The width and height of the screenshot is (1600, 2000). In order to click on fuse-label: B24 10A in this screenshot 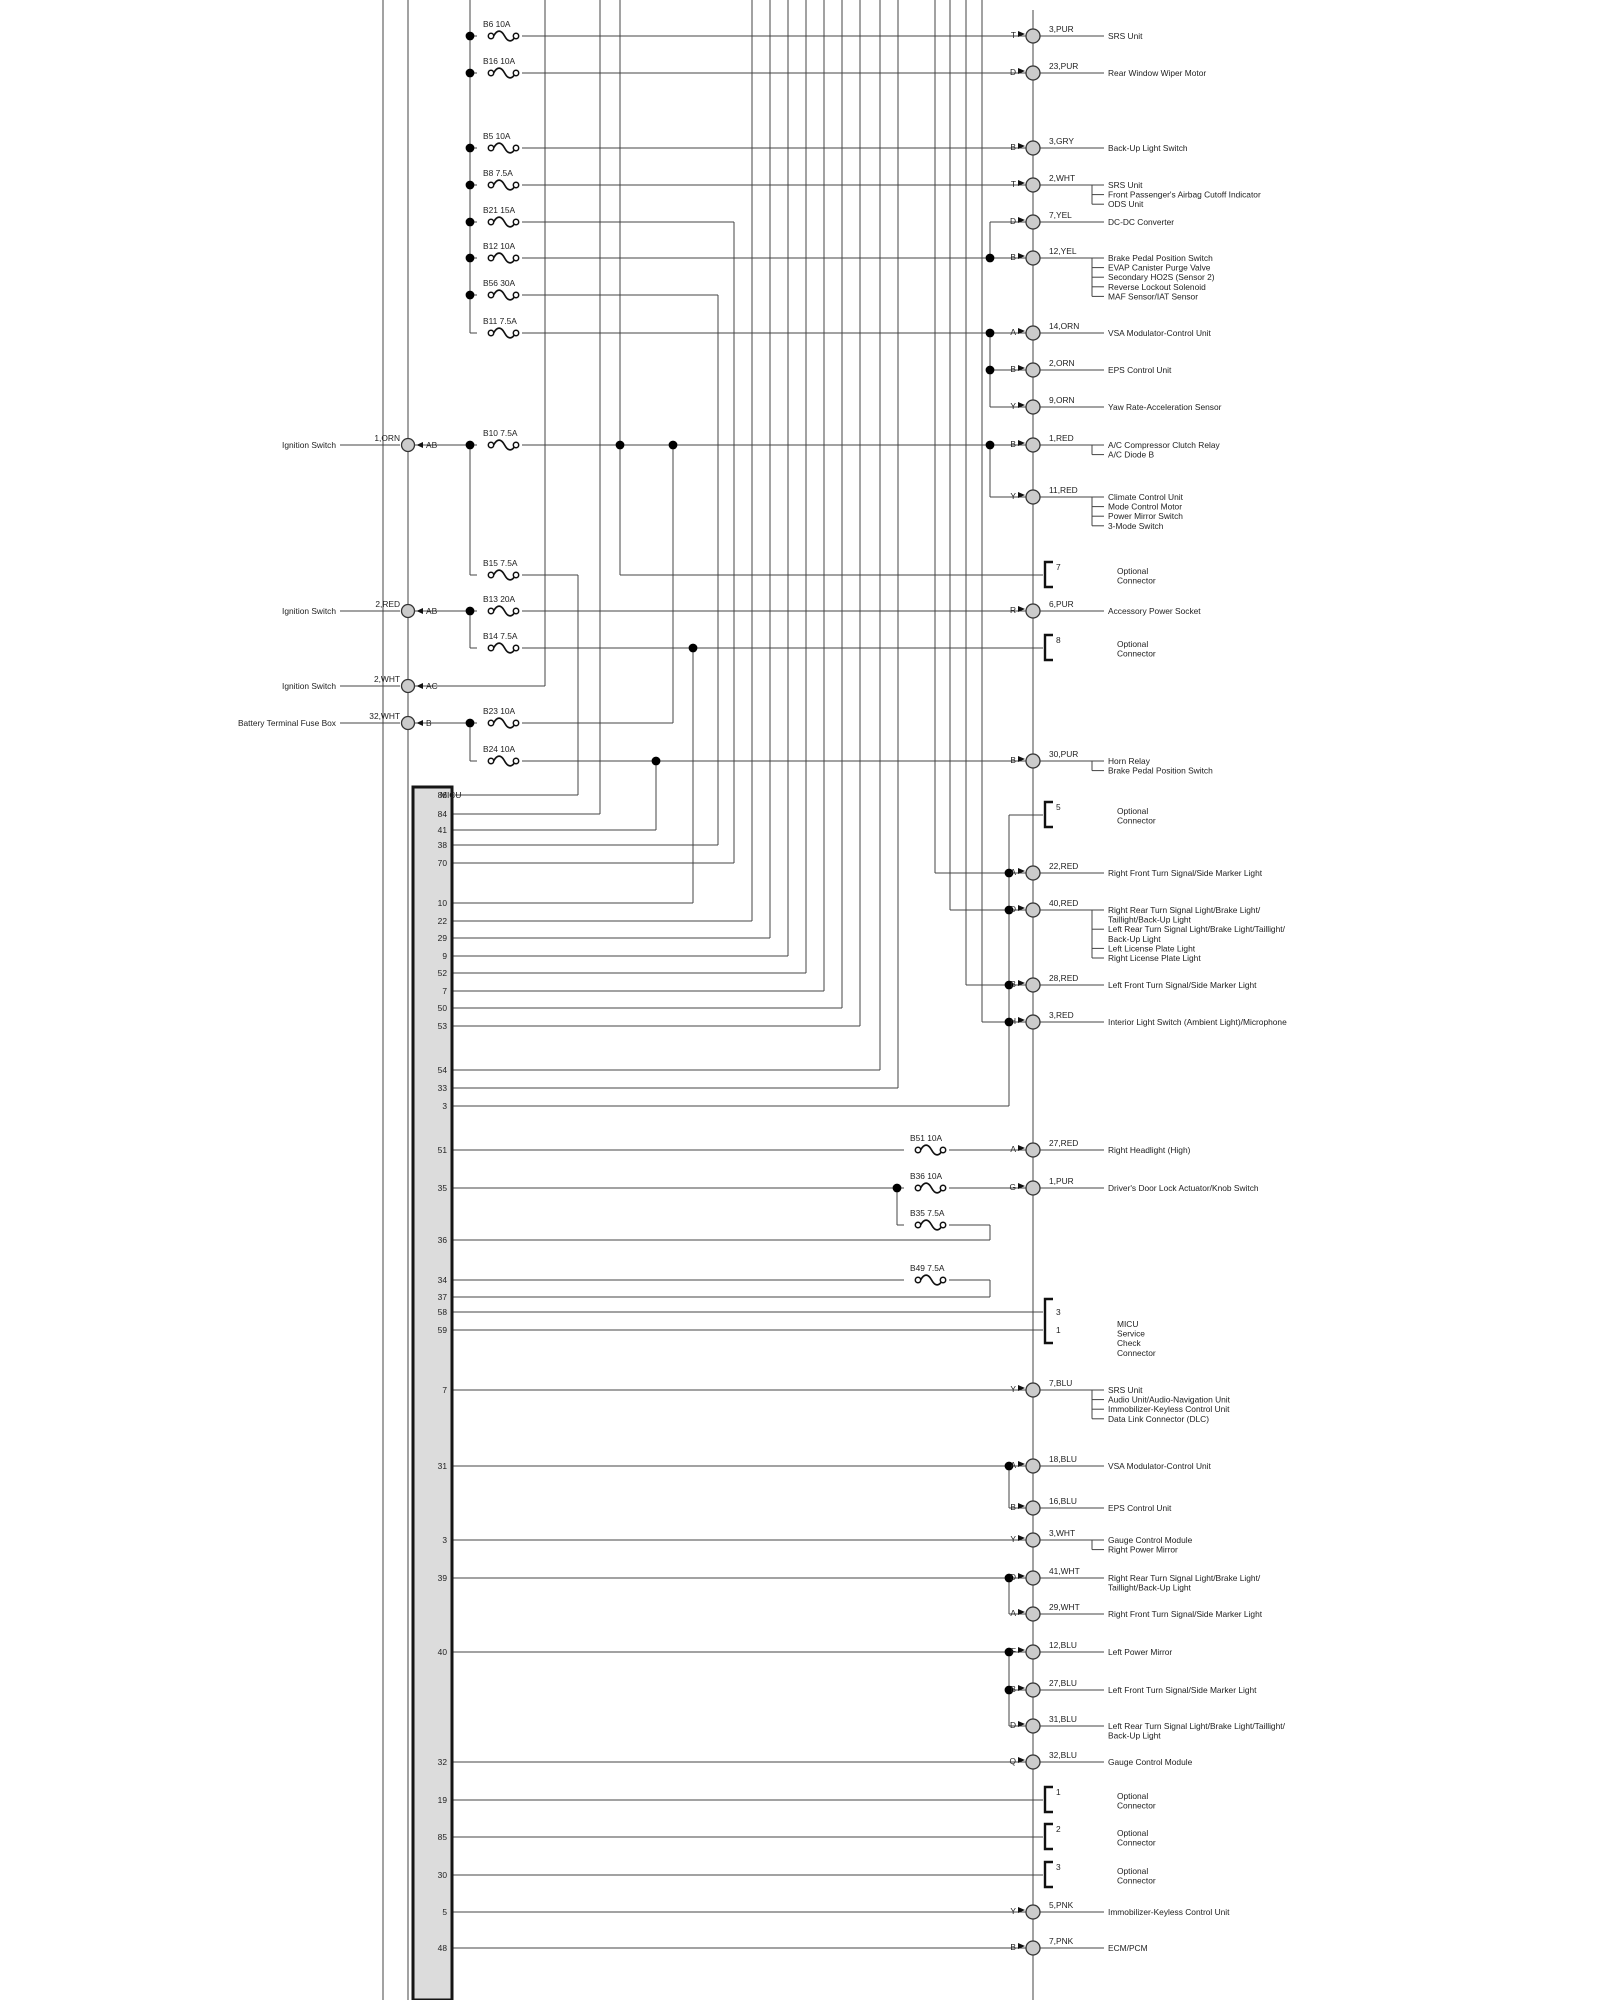, I will do `click(499, 749)`.